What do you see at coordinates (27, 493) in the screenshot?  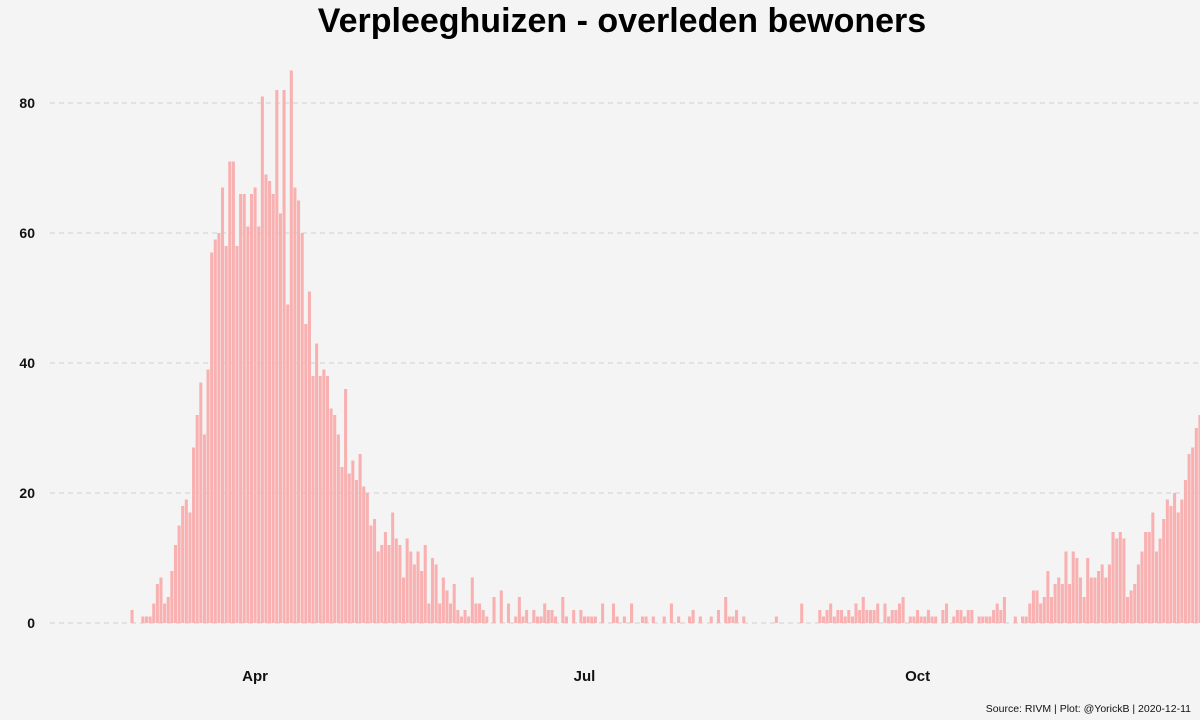 I see `y-tick-label: 20` at bounding box center [27, 493].